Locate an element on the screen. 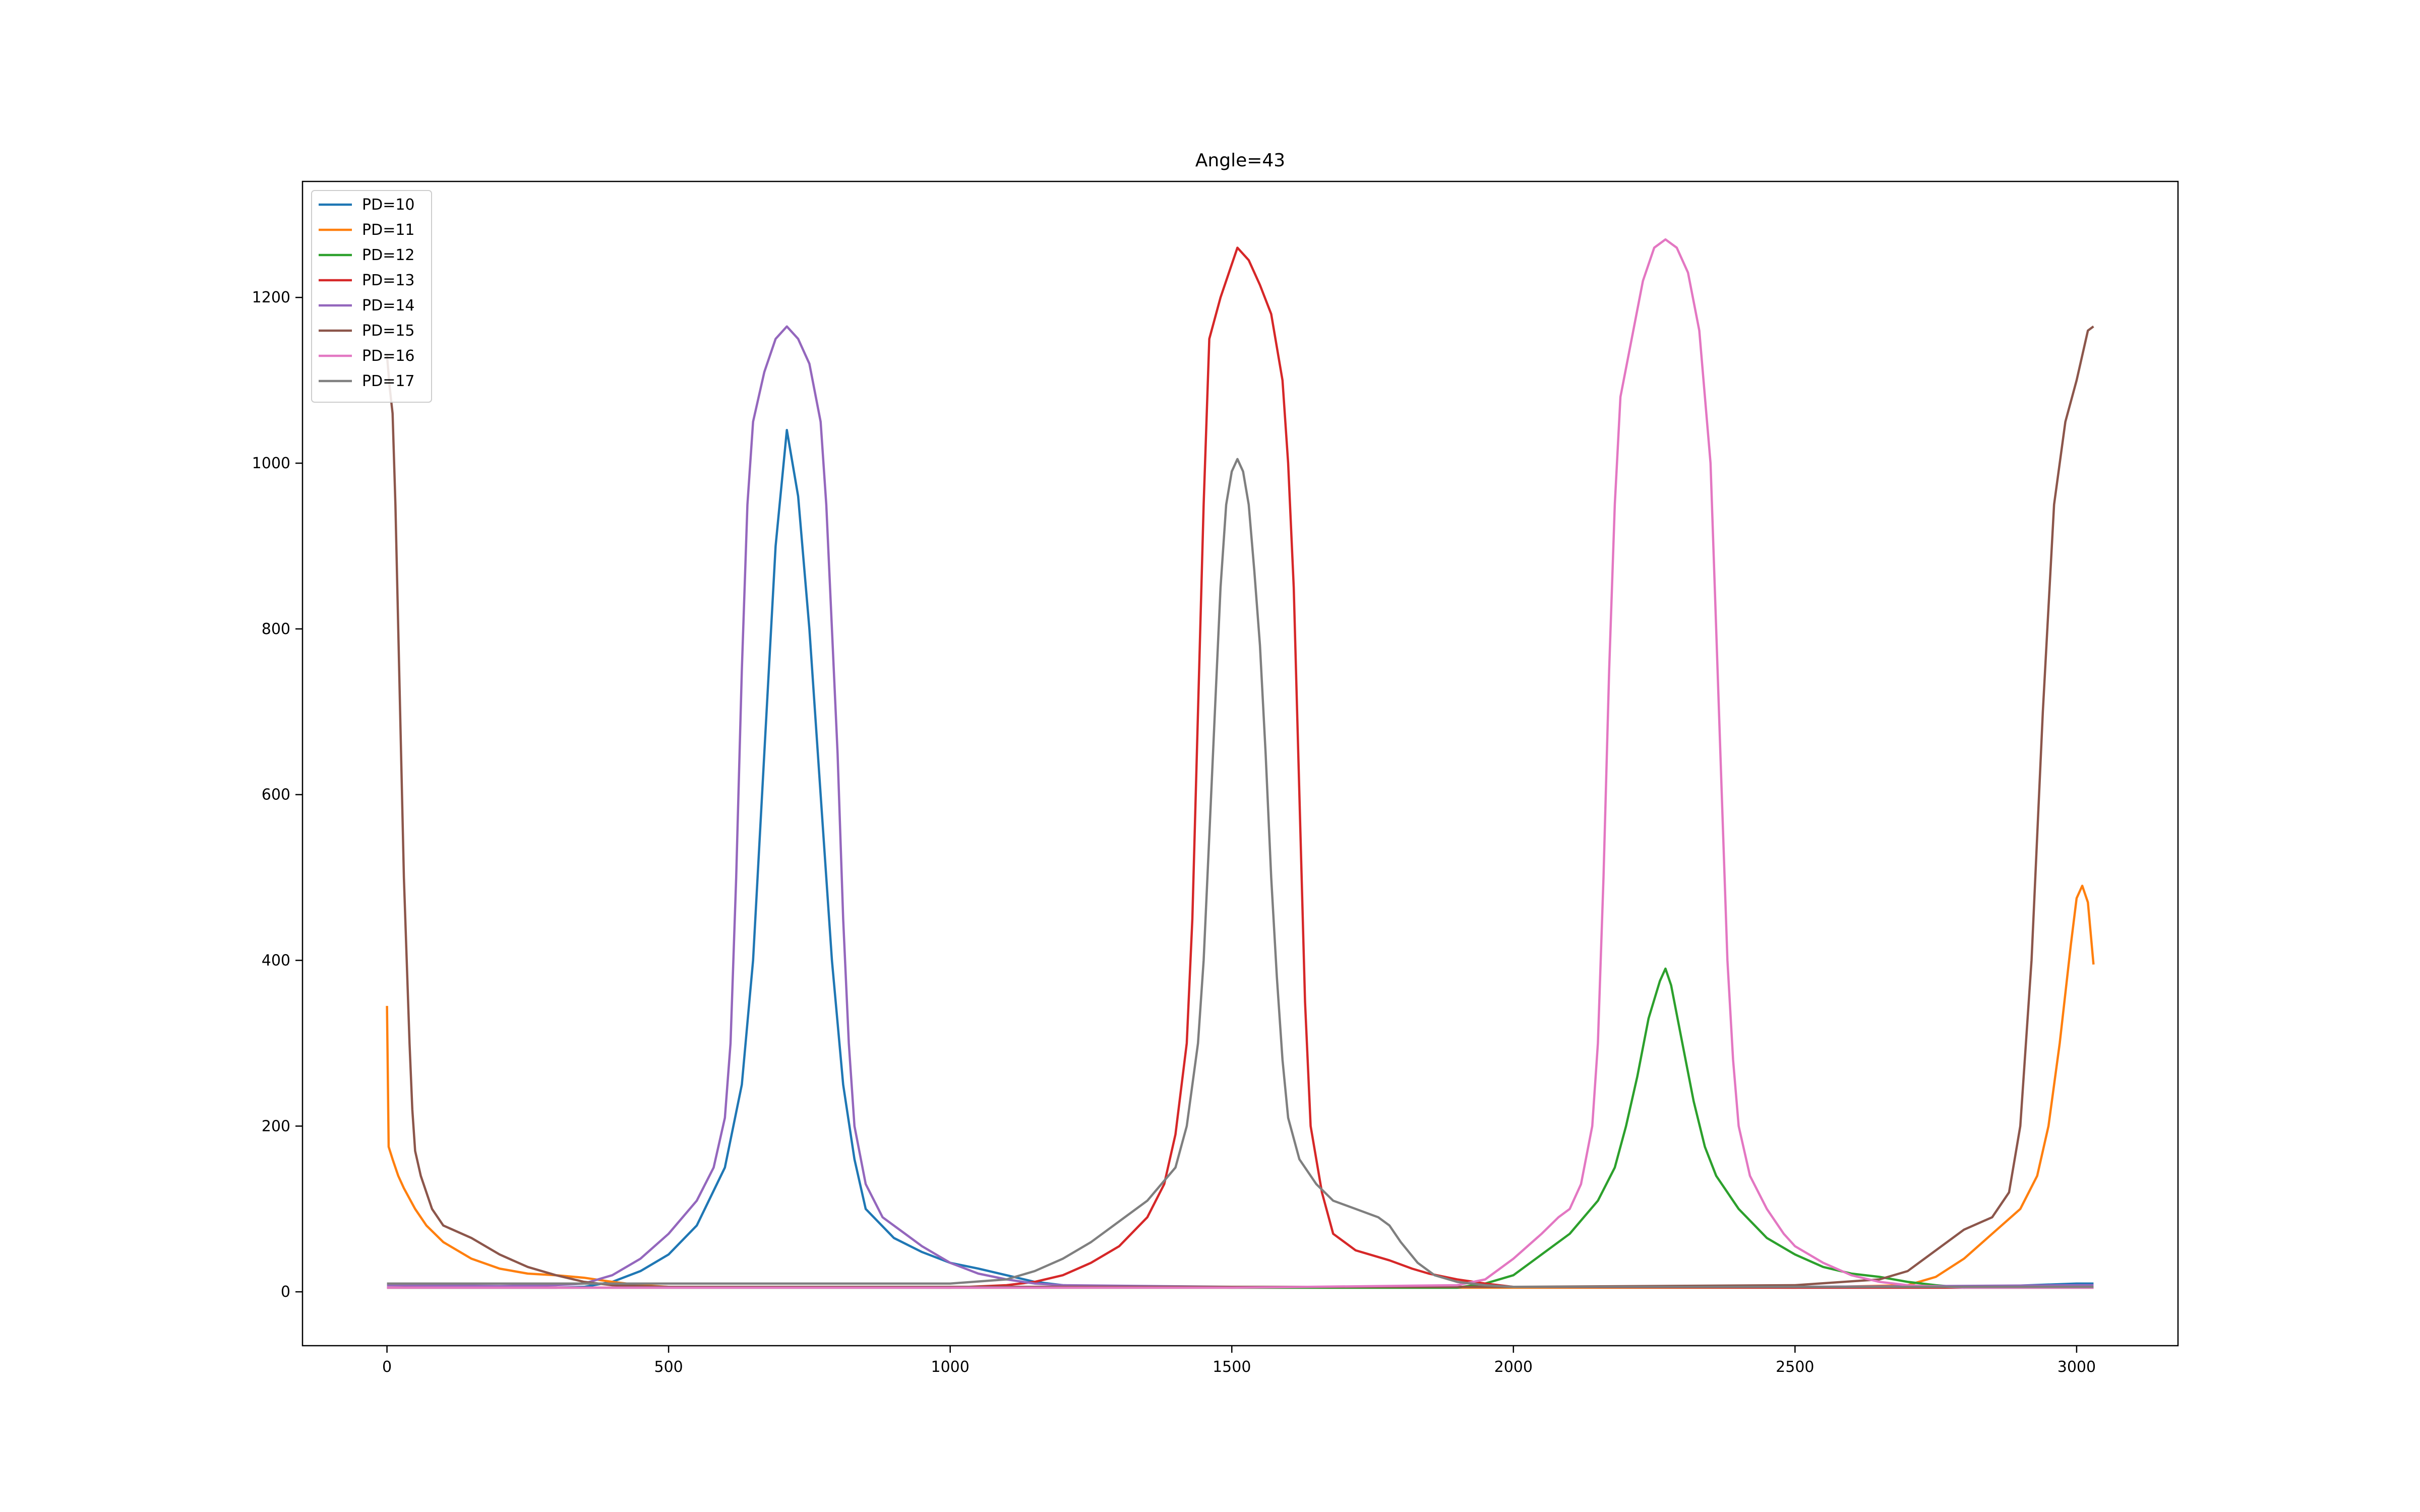 This screenshot has width=2420, height=1512. legend-label: PD=13 is located at coordinates (388, 280).